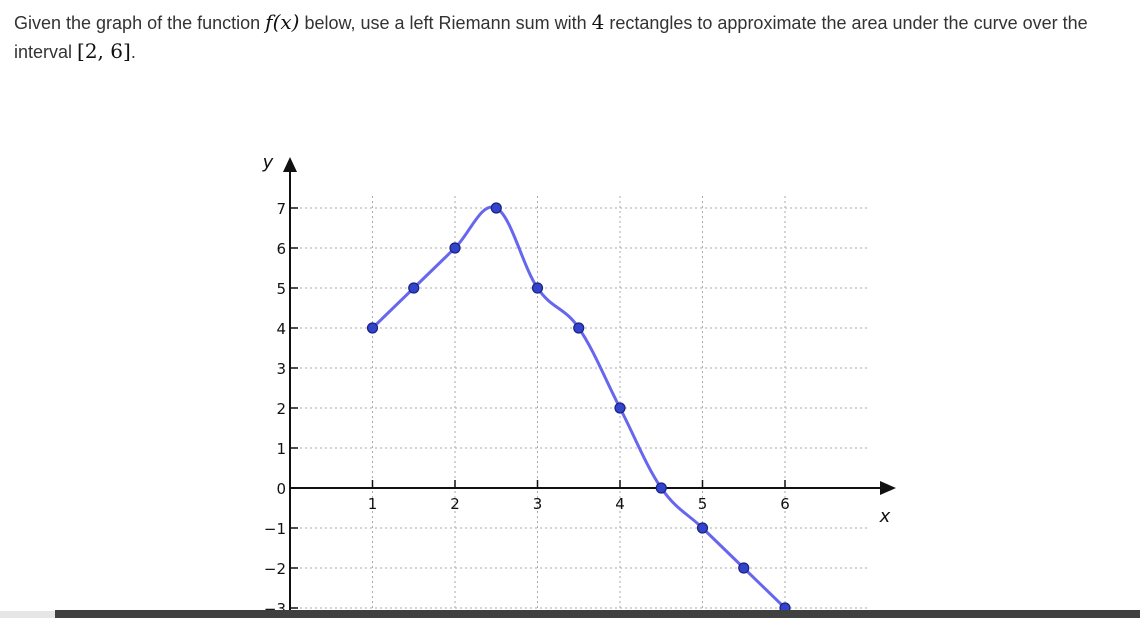 This screenshot has height=618, width=1140. I want to click on function-notation: f(x), so click(282, 22).